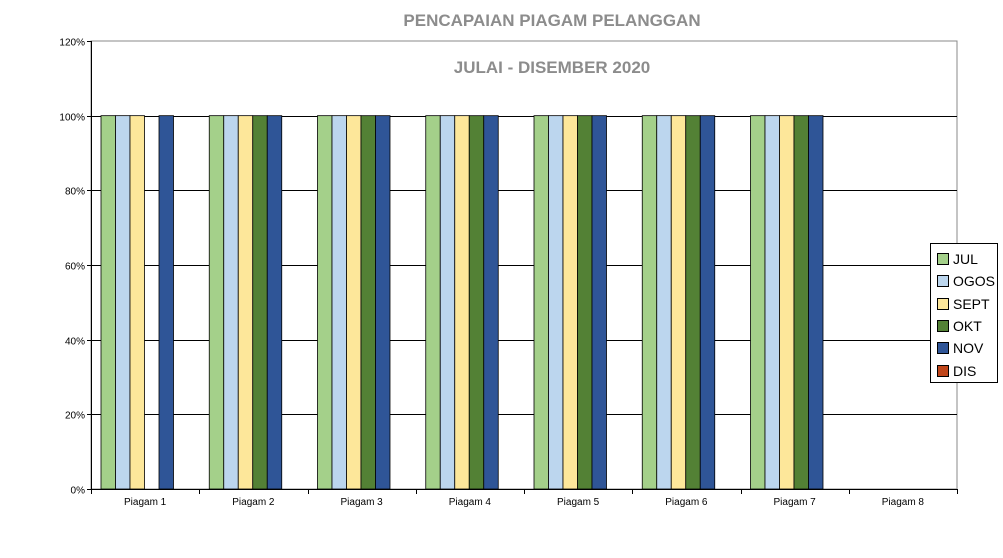 The image size is (1003, 558). Describe the element at coordinates (75, 192) in the screenshot. I see `y-tick-label: 80%` at that location.